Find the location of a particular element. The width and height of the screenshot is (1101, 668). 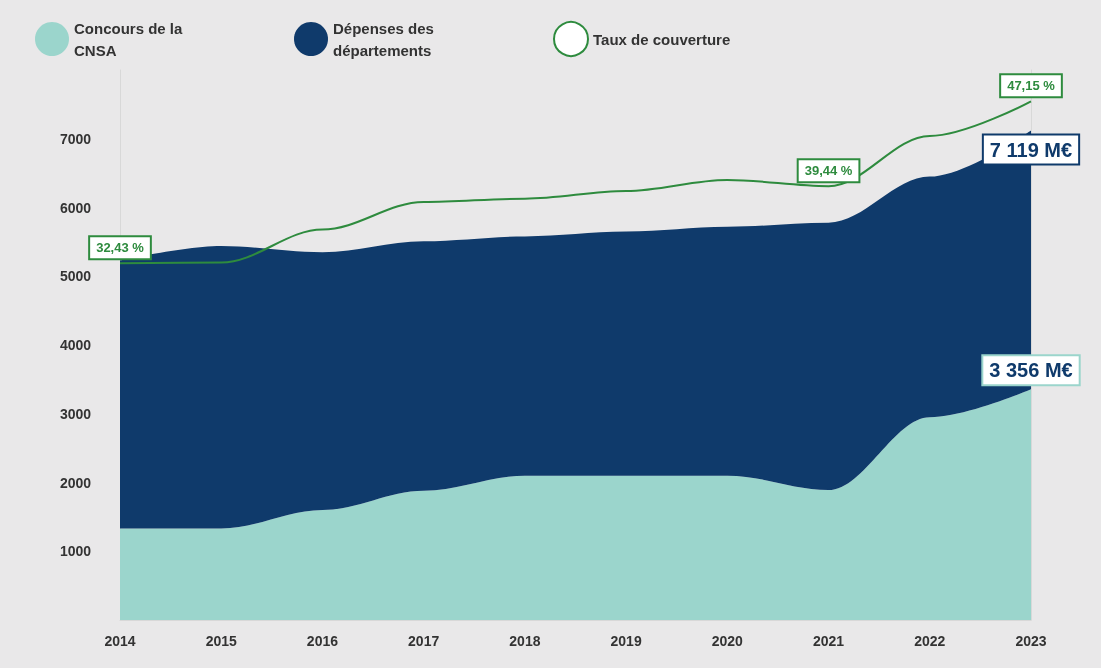

x-tick-label: 2015 is located at coordinates (221, 641).